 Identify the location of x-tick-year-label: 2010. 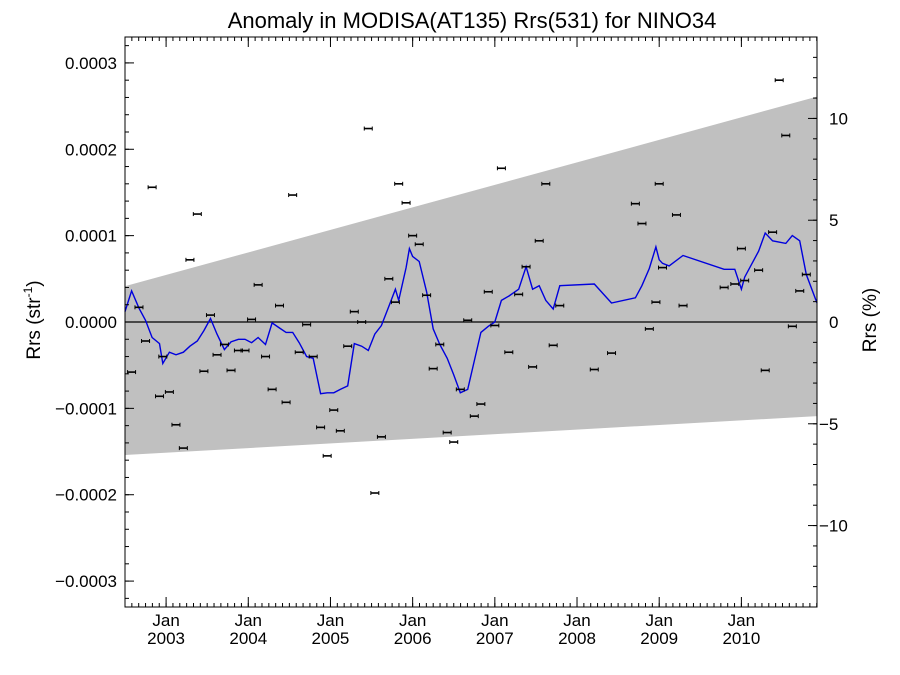
(741, 638).